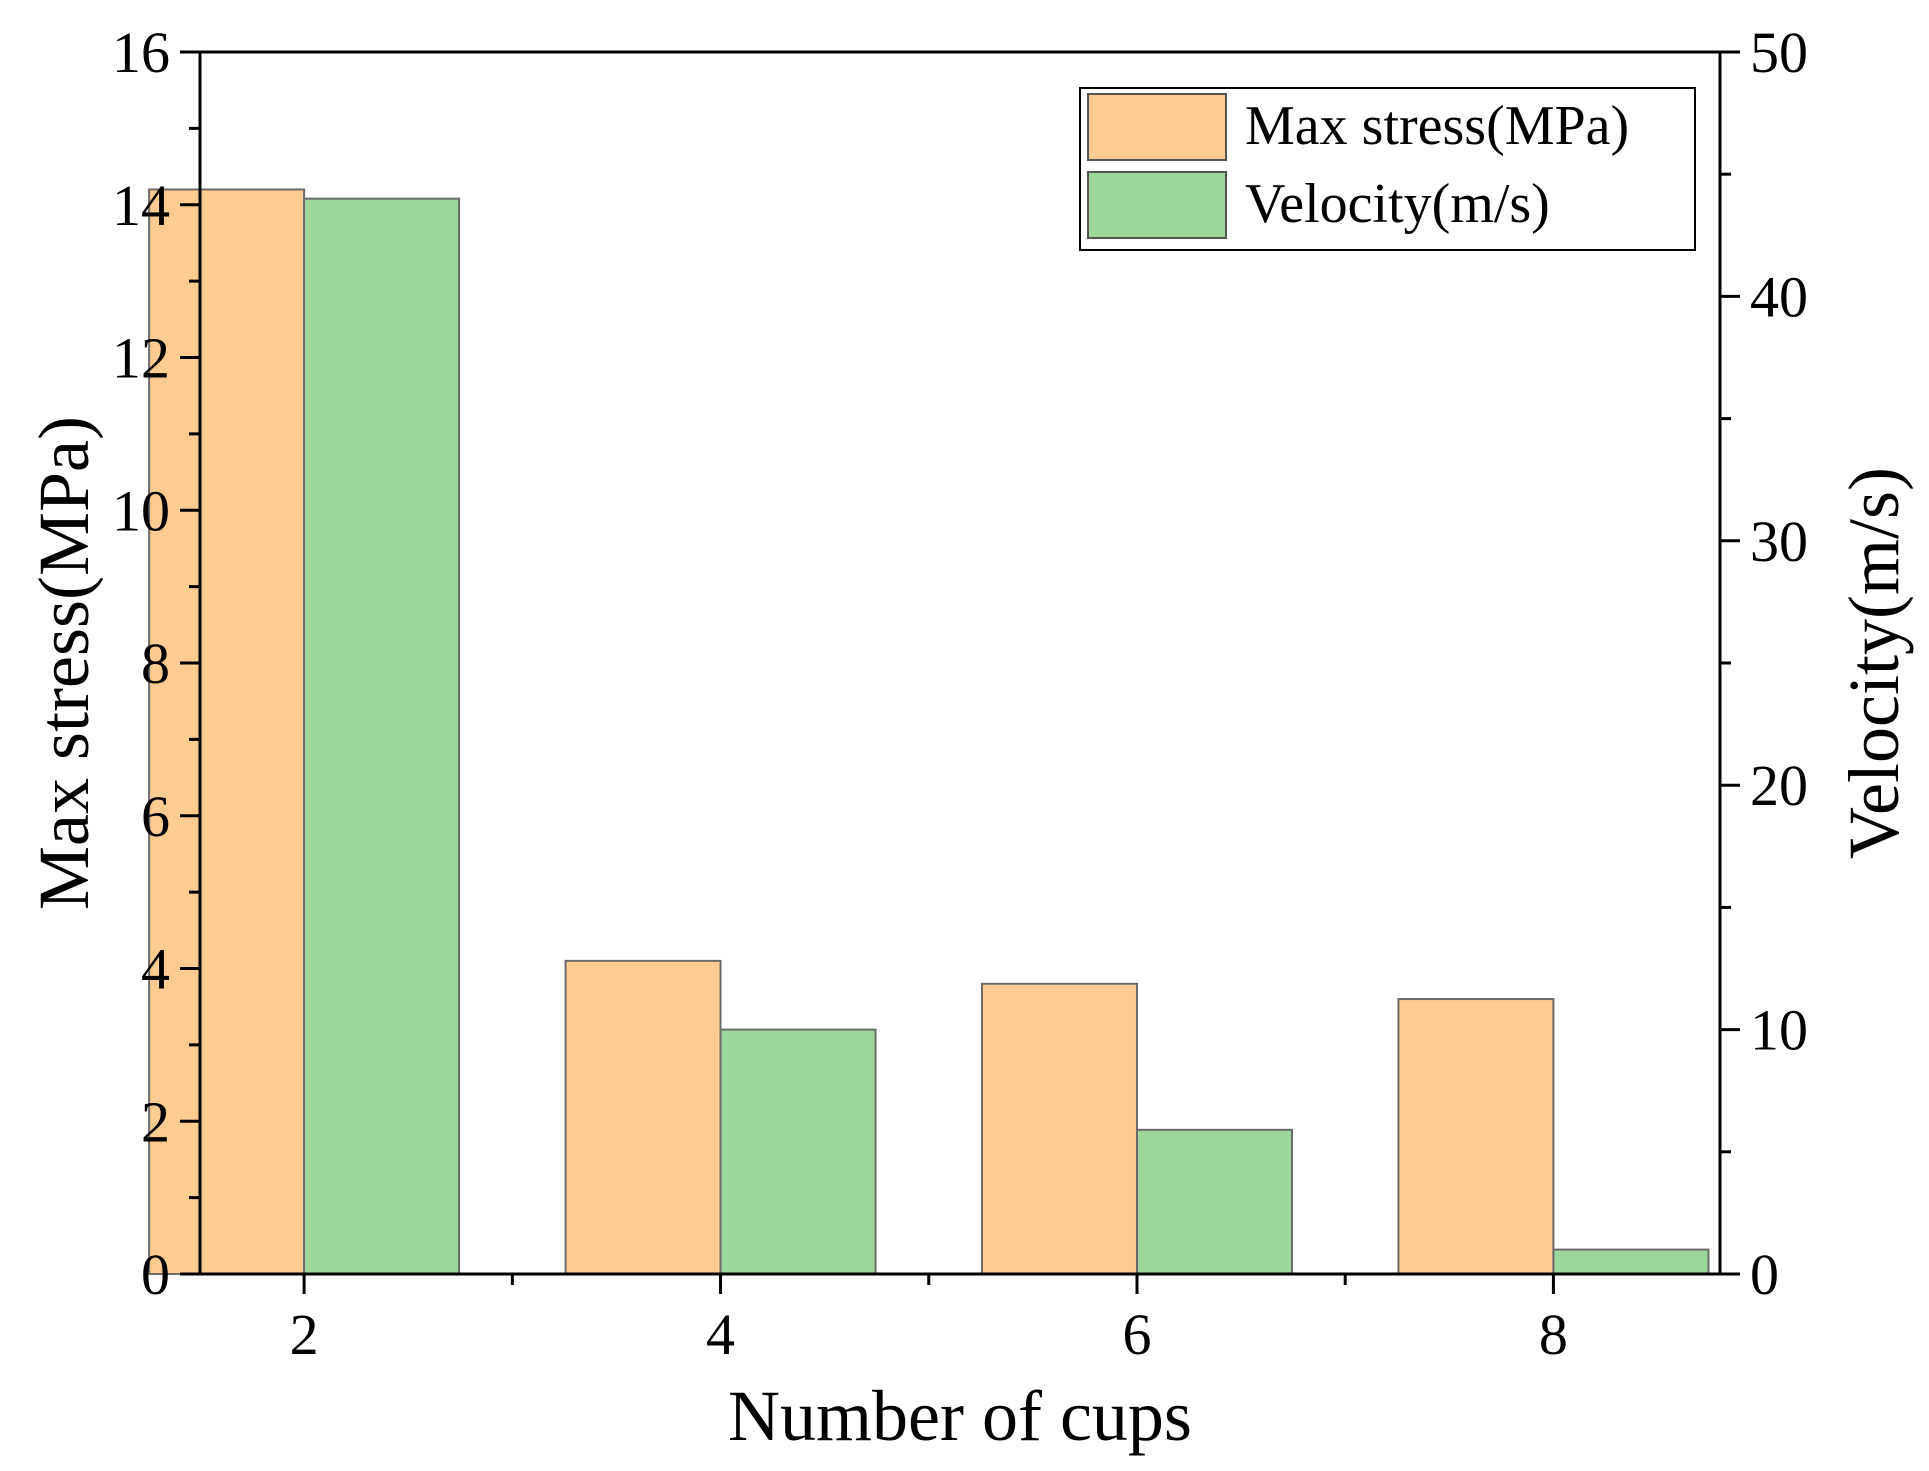 This screenshot has height=1471, width=1929. I want to click on x-tick-label: 4, so click(720, 1334).